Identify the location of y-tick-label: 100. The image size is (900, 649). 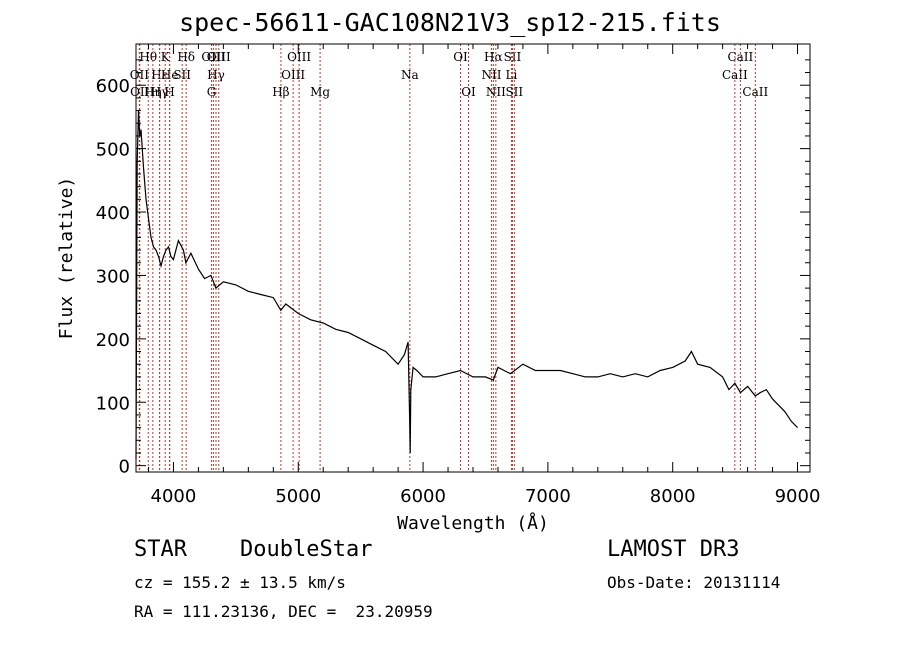
(113, 403).